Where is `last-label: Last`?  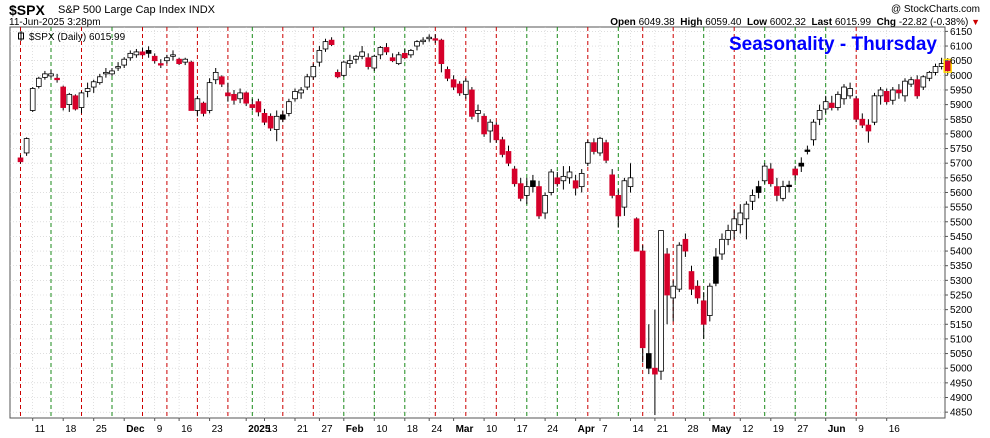 last-label: Last is located at coordinates (822, 22).